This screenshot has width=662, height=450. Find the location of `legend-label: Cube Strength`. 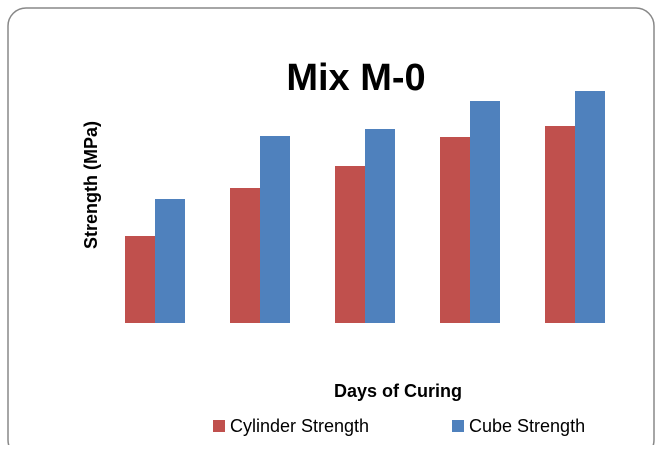

legend-label: Cube Strength is located at coordinates (527, 426).